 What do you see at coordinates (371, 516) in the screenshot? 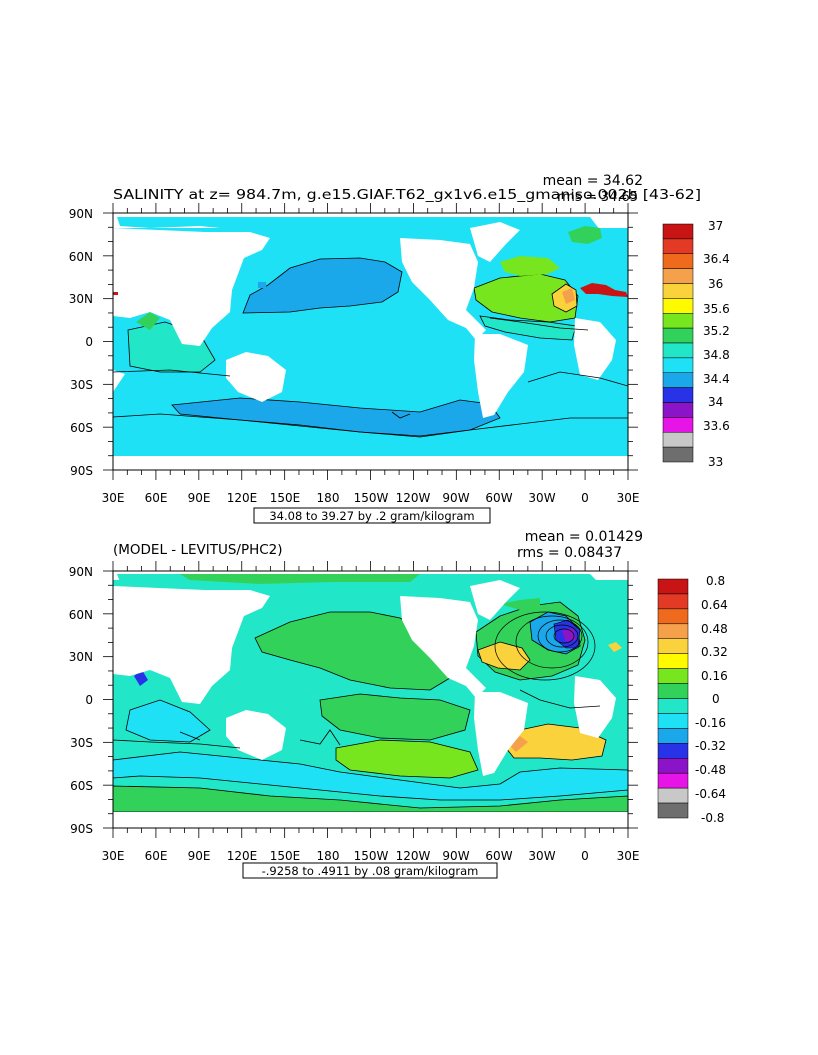
I see `panel-1-range-label: 34.08 to 39.27 by .2 gram/kilogram` at bounding box center [371, 516].